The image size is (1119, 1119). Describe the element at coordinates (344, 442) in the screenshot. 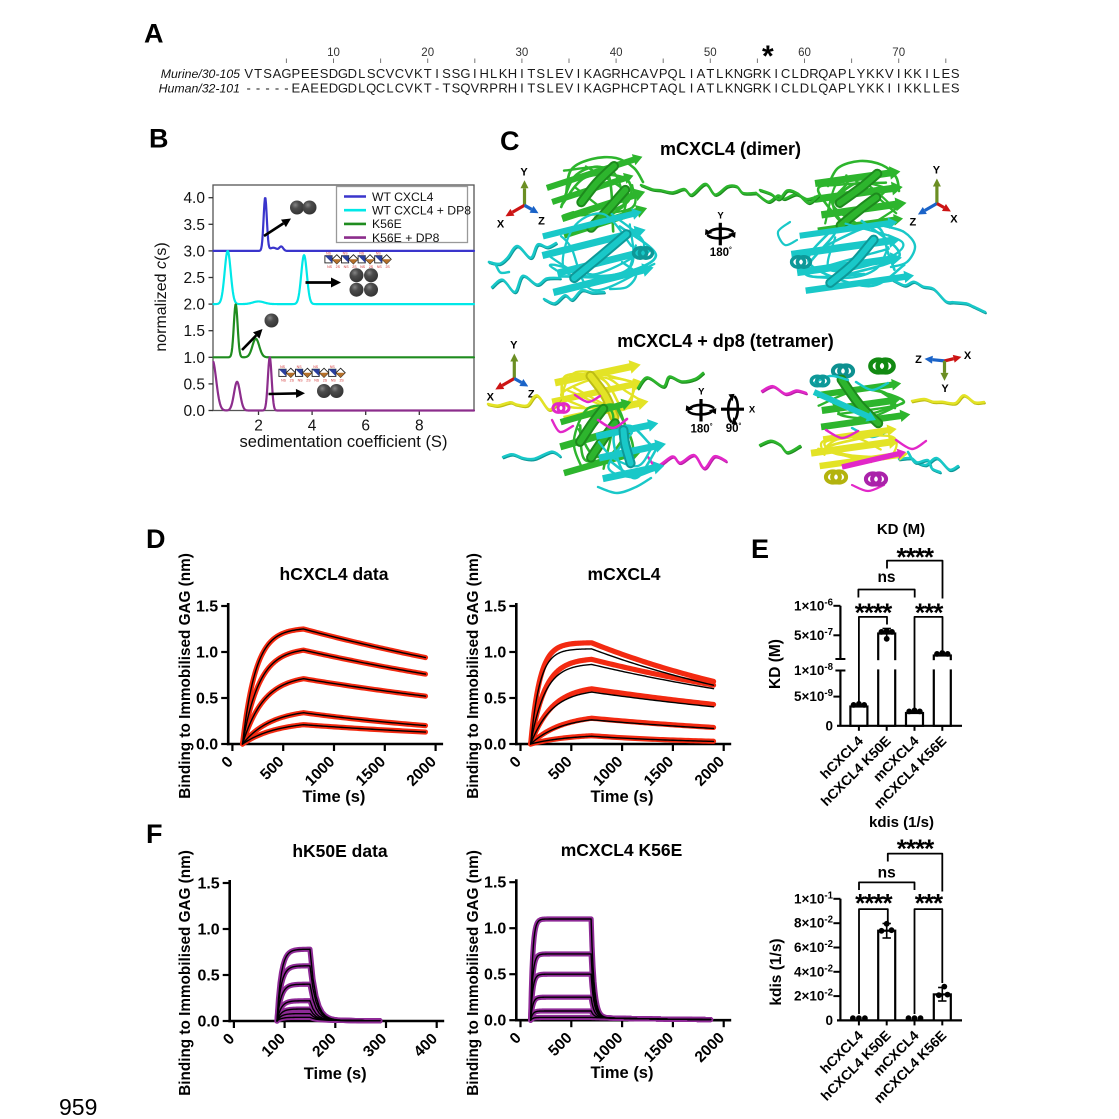

I see `svg-text: sedimentation coefficient (S)` at that location.